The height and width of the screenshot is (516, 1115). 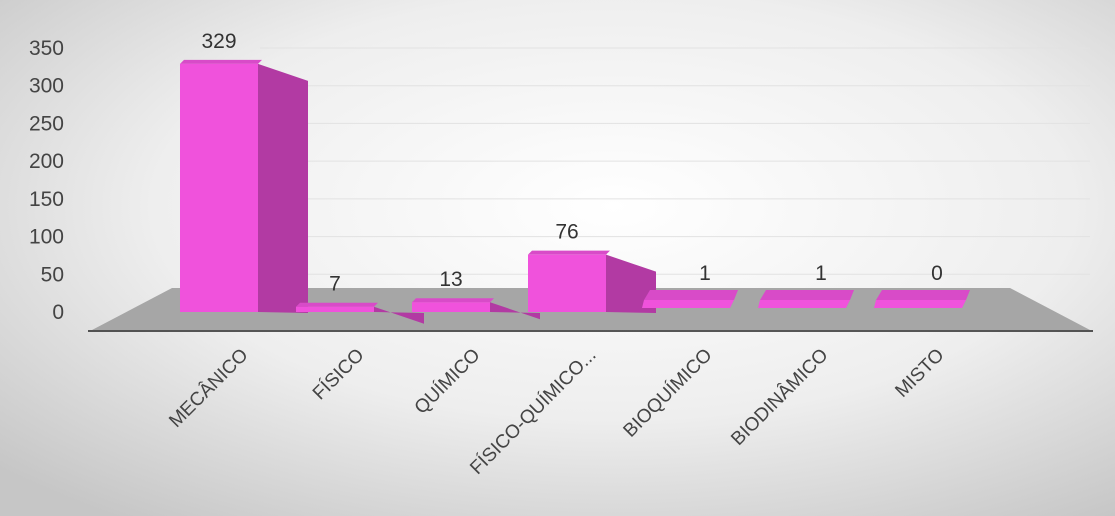 What do you see at coordinates (58, 312) in the screenshot?
I see `y-tick-label: 0` at bounding box center [58, 312].